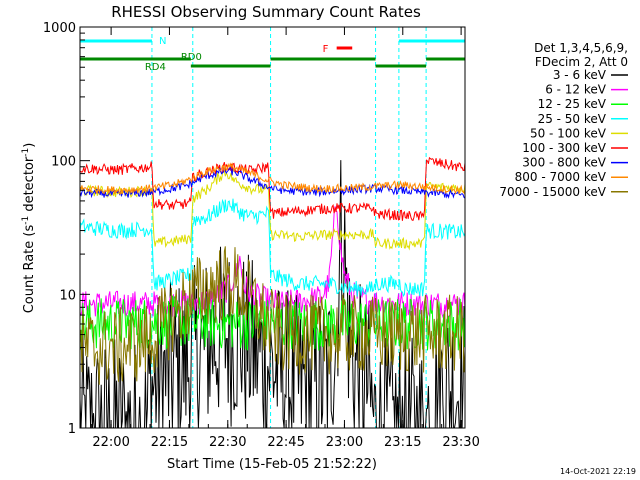 Image resolution: width=640 pixels, height=480 pixels. Describe the element at coordinates (72, 429) in the screenshot. I see `y-tick-label-0: 1` at that location.